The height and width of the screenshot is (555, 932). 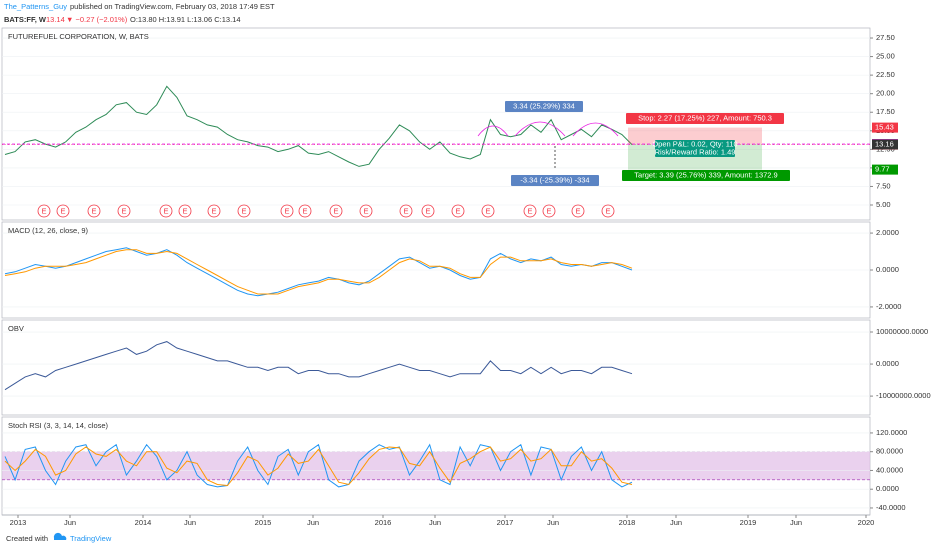 I want to click on y-tick-label: 20.00, so click(x=885, y=93).